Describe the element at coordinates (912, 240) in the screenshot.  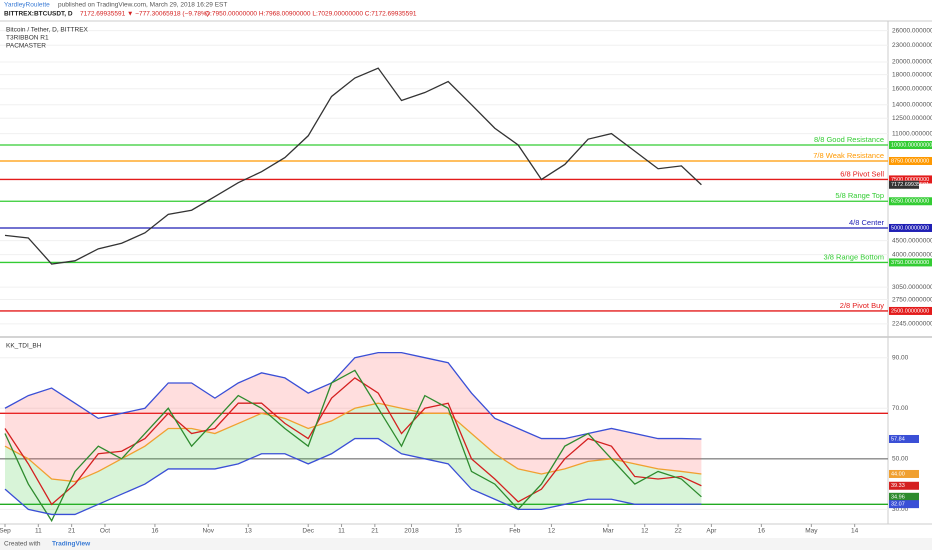
I see `y-tick-label: 4500.00000000` at that location.